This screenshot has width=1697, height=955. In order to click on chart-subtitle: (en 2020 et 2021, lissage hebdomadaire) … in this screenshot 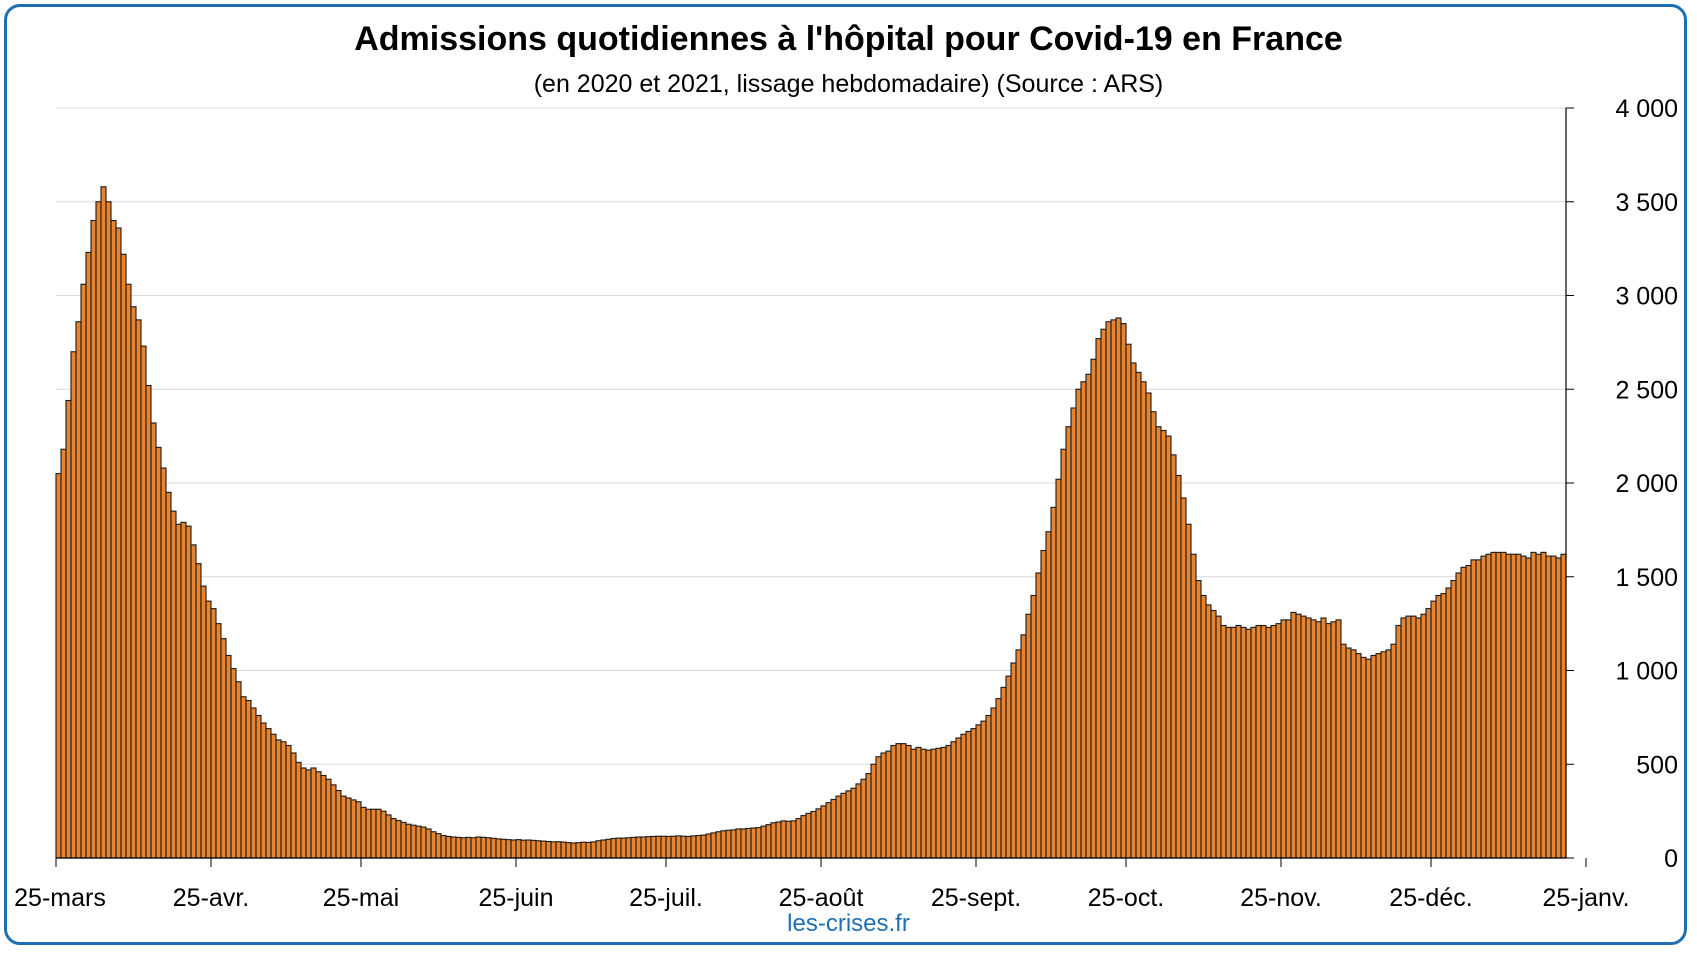, I will do `click(848, 84)`.